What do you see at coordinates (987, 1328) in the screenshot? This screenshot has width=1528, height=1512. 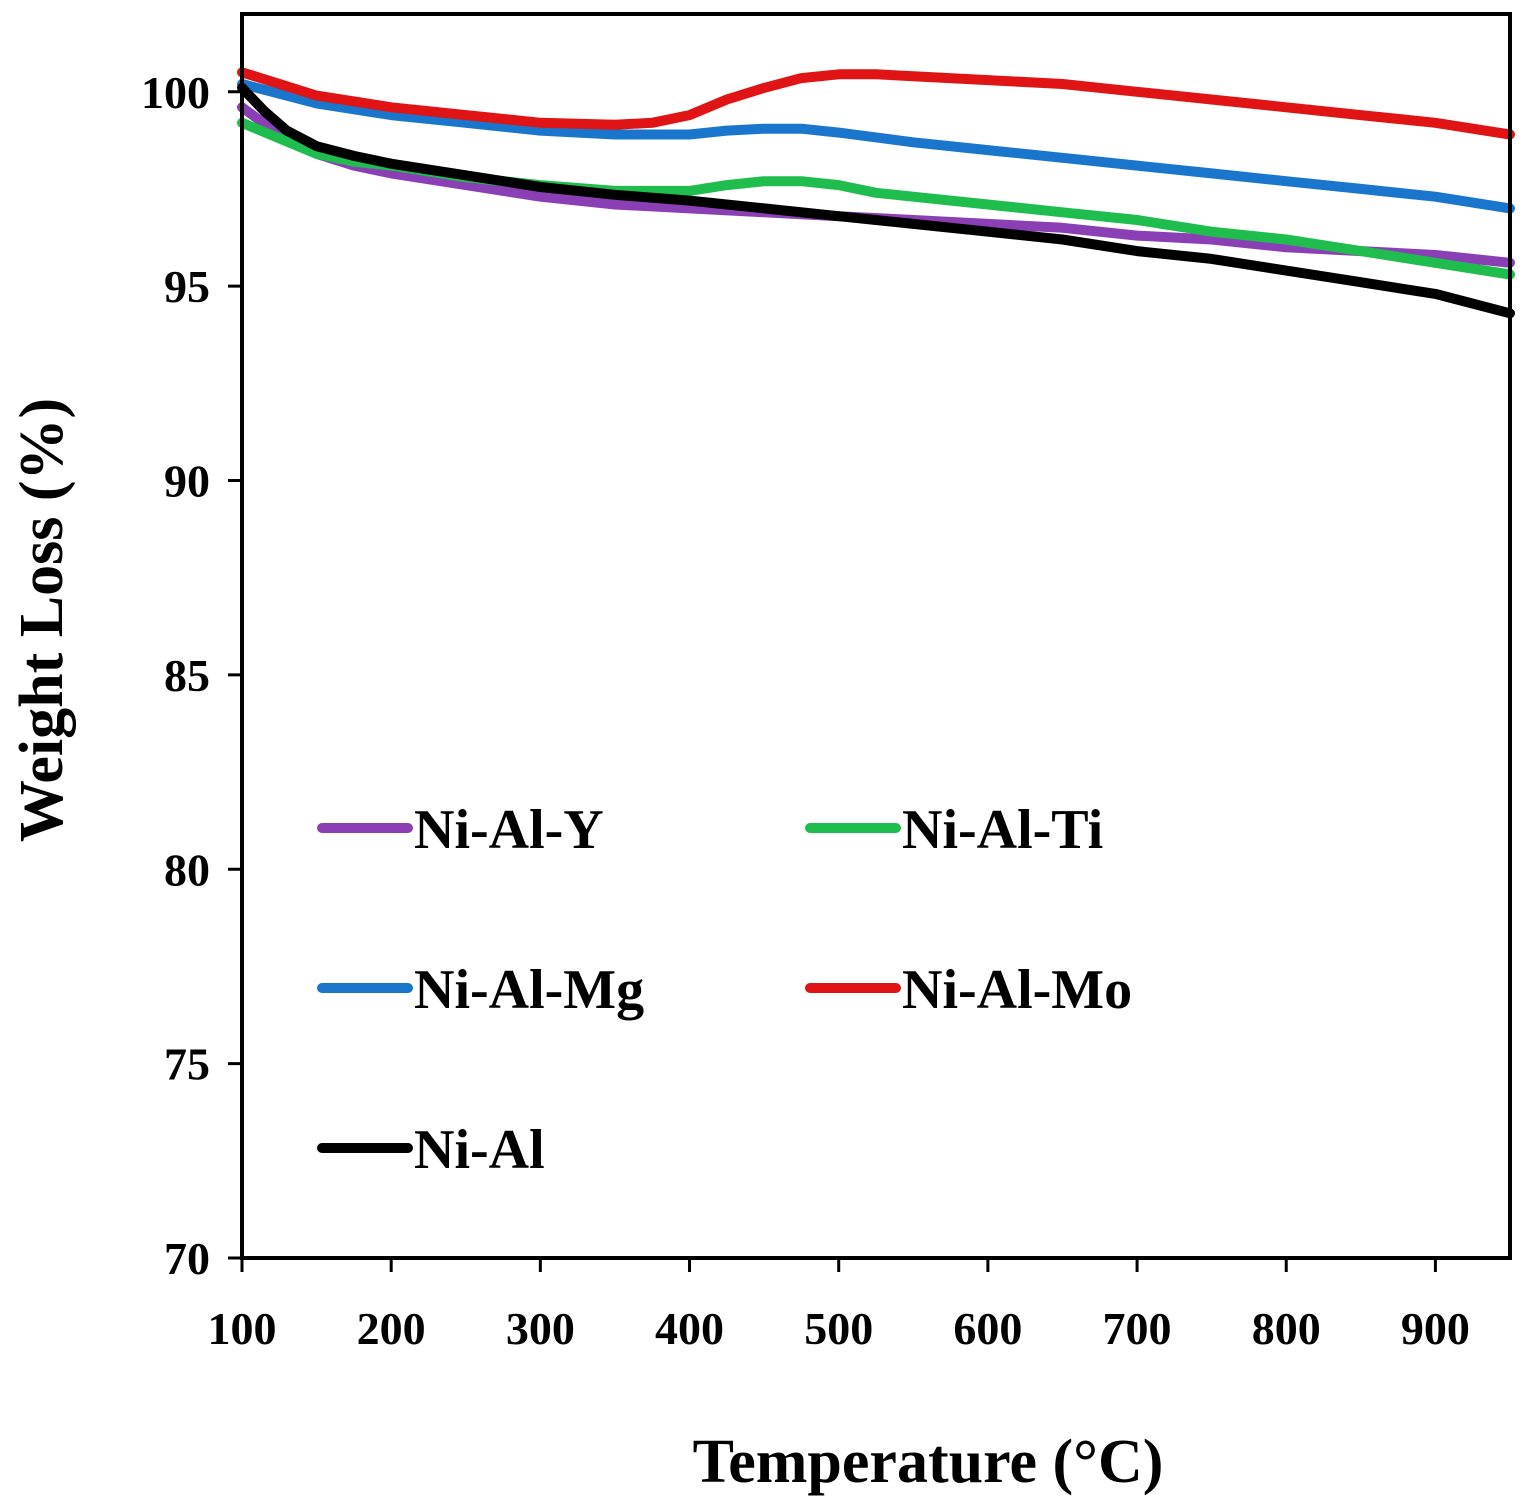 I see `x-tick-label: 600` at bounding box center [987, 1328].